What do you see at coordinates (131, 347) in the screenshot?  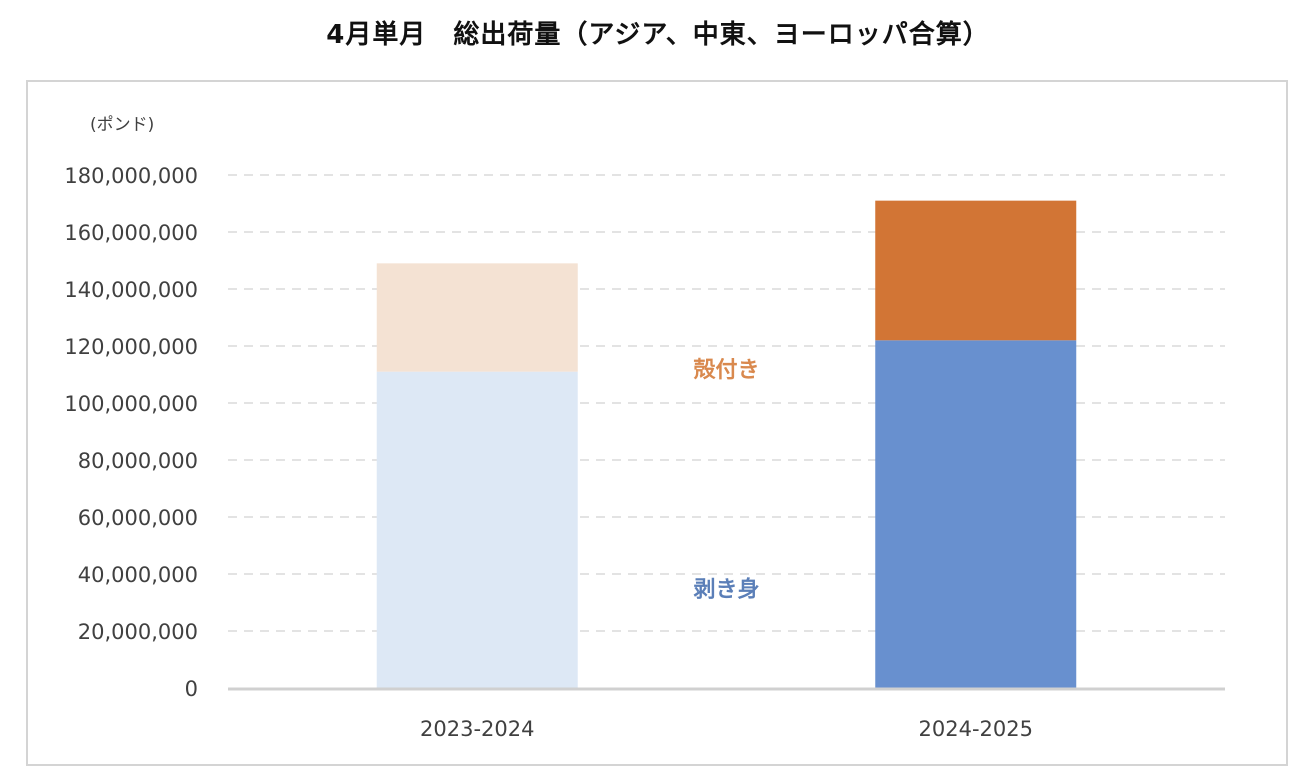 I see `y-tick-label: 120,000,000` at bounding box center [131, 347].